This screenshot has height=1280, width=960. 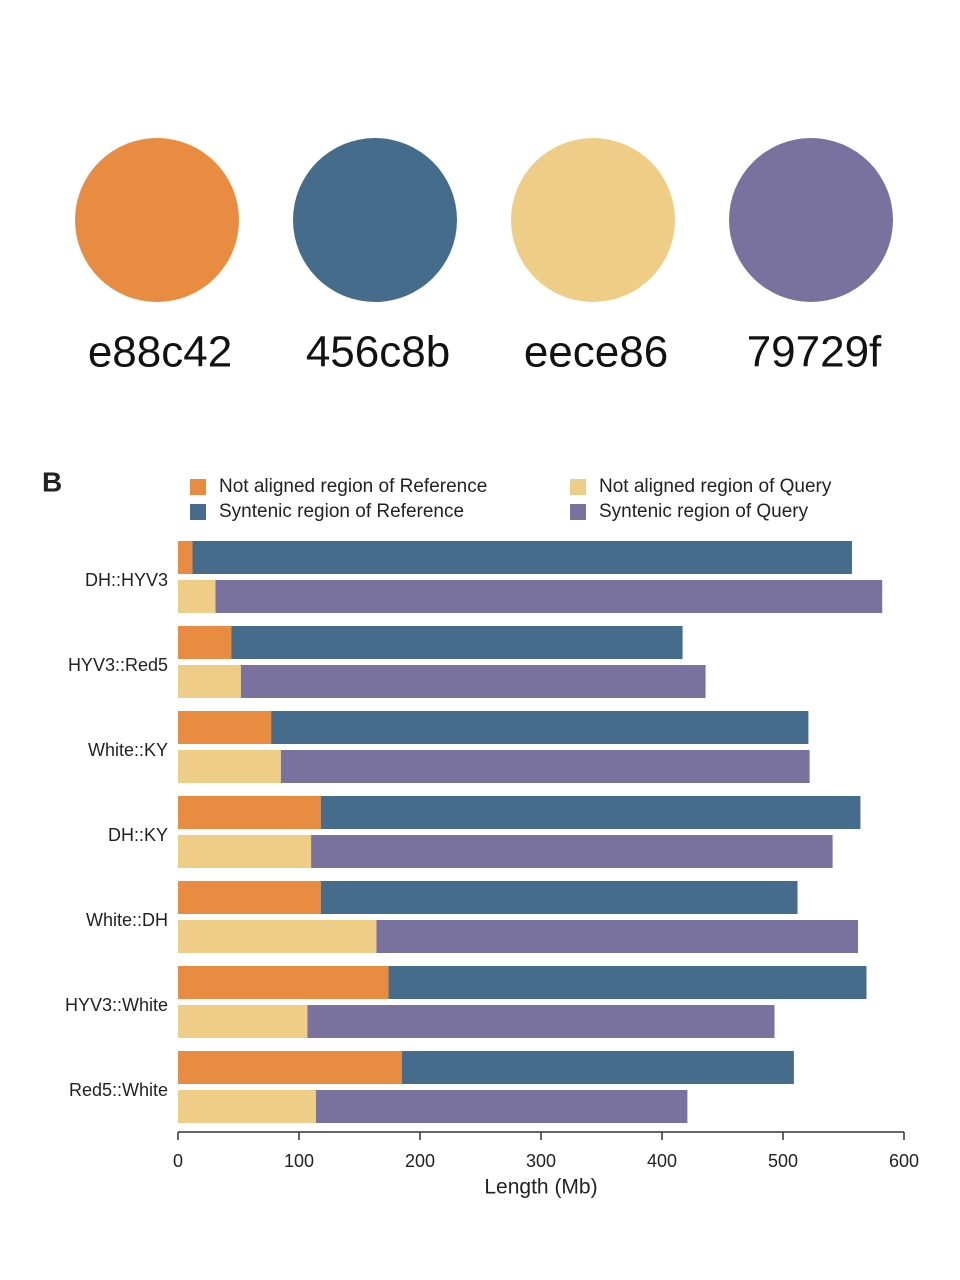 I want to click on category-label: DH::KY, so click(x=138, y=835).